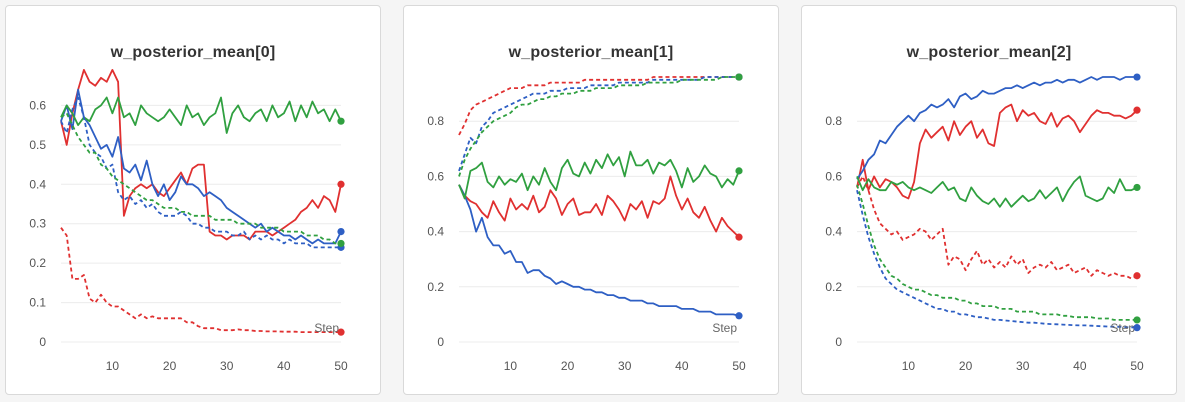  What do you see at coordinates (37, 224) in the screenshot?
I see `y-tick-label: 0.3` at bounding box center [37, 224].